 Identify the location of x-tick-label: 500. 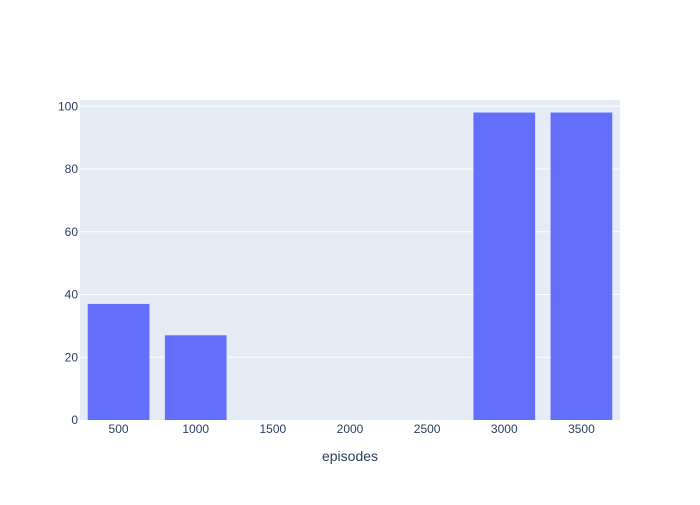
(119, 429).